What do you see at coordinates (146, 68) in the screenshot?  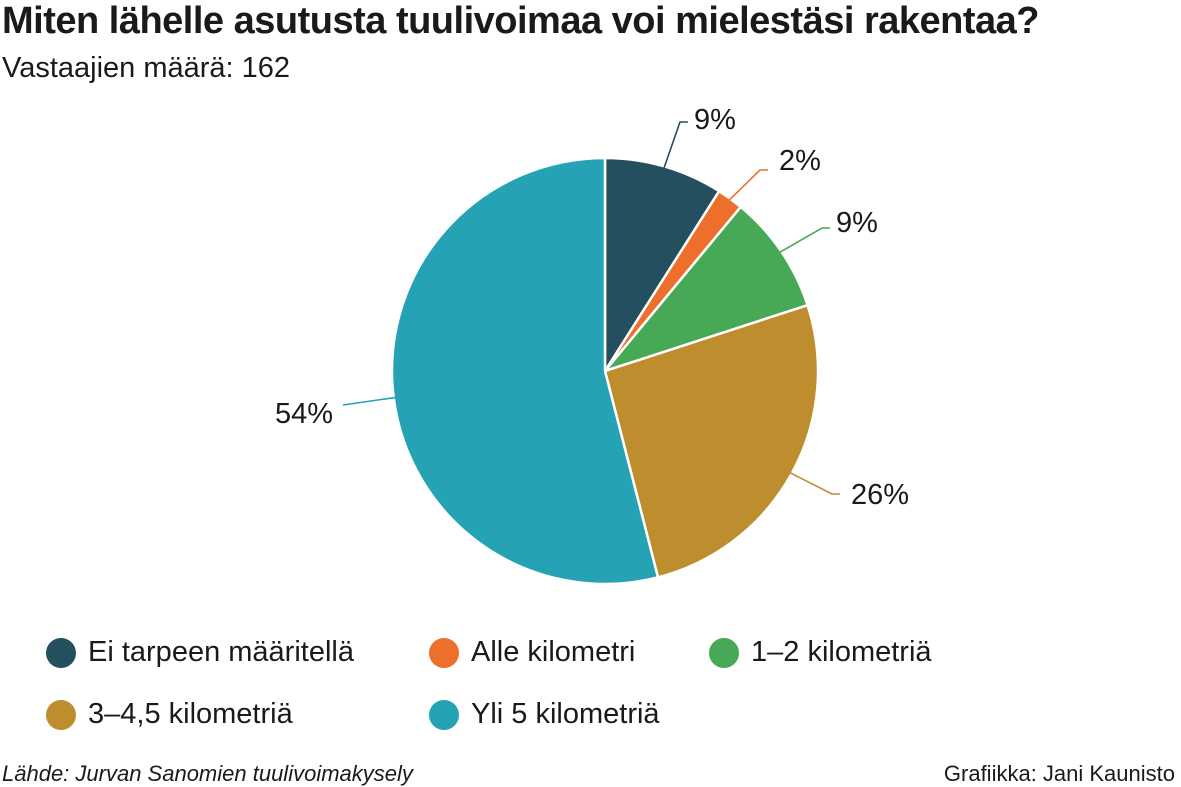 I see `chart-subtitle: Vastaajien määrä: 162` at bounding box center [146, 68].